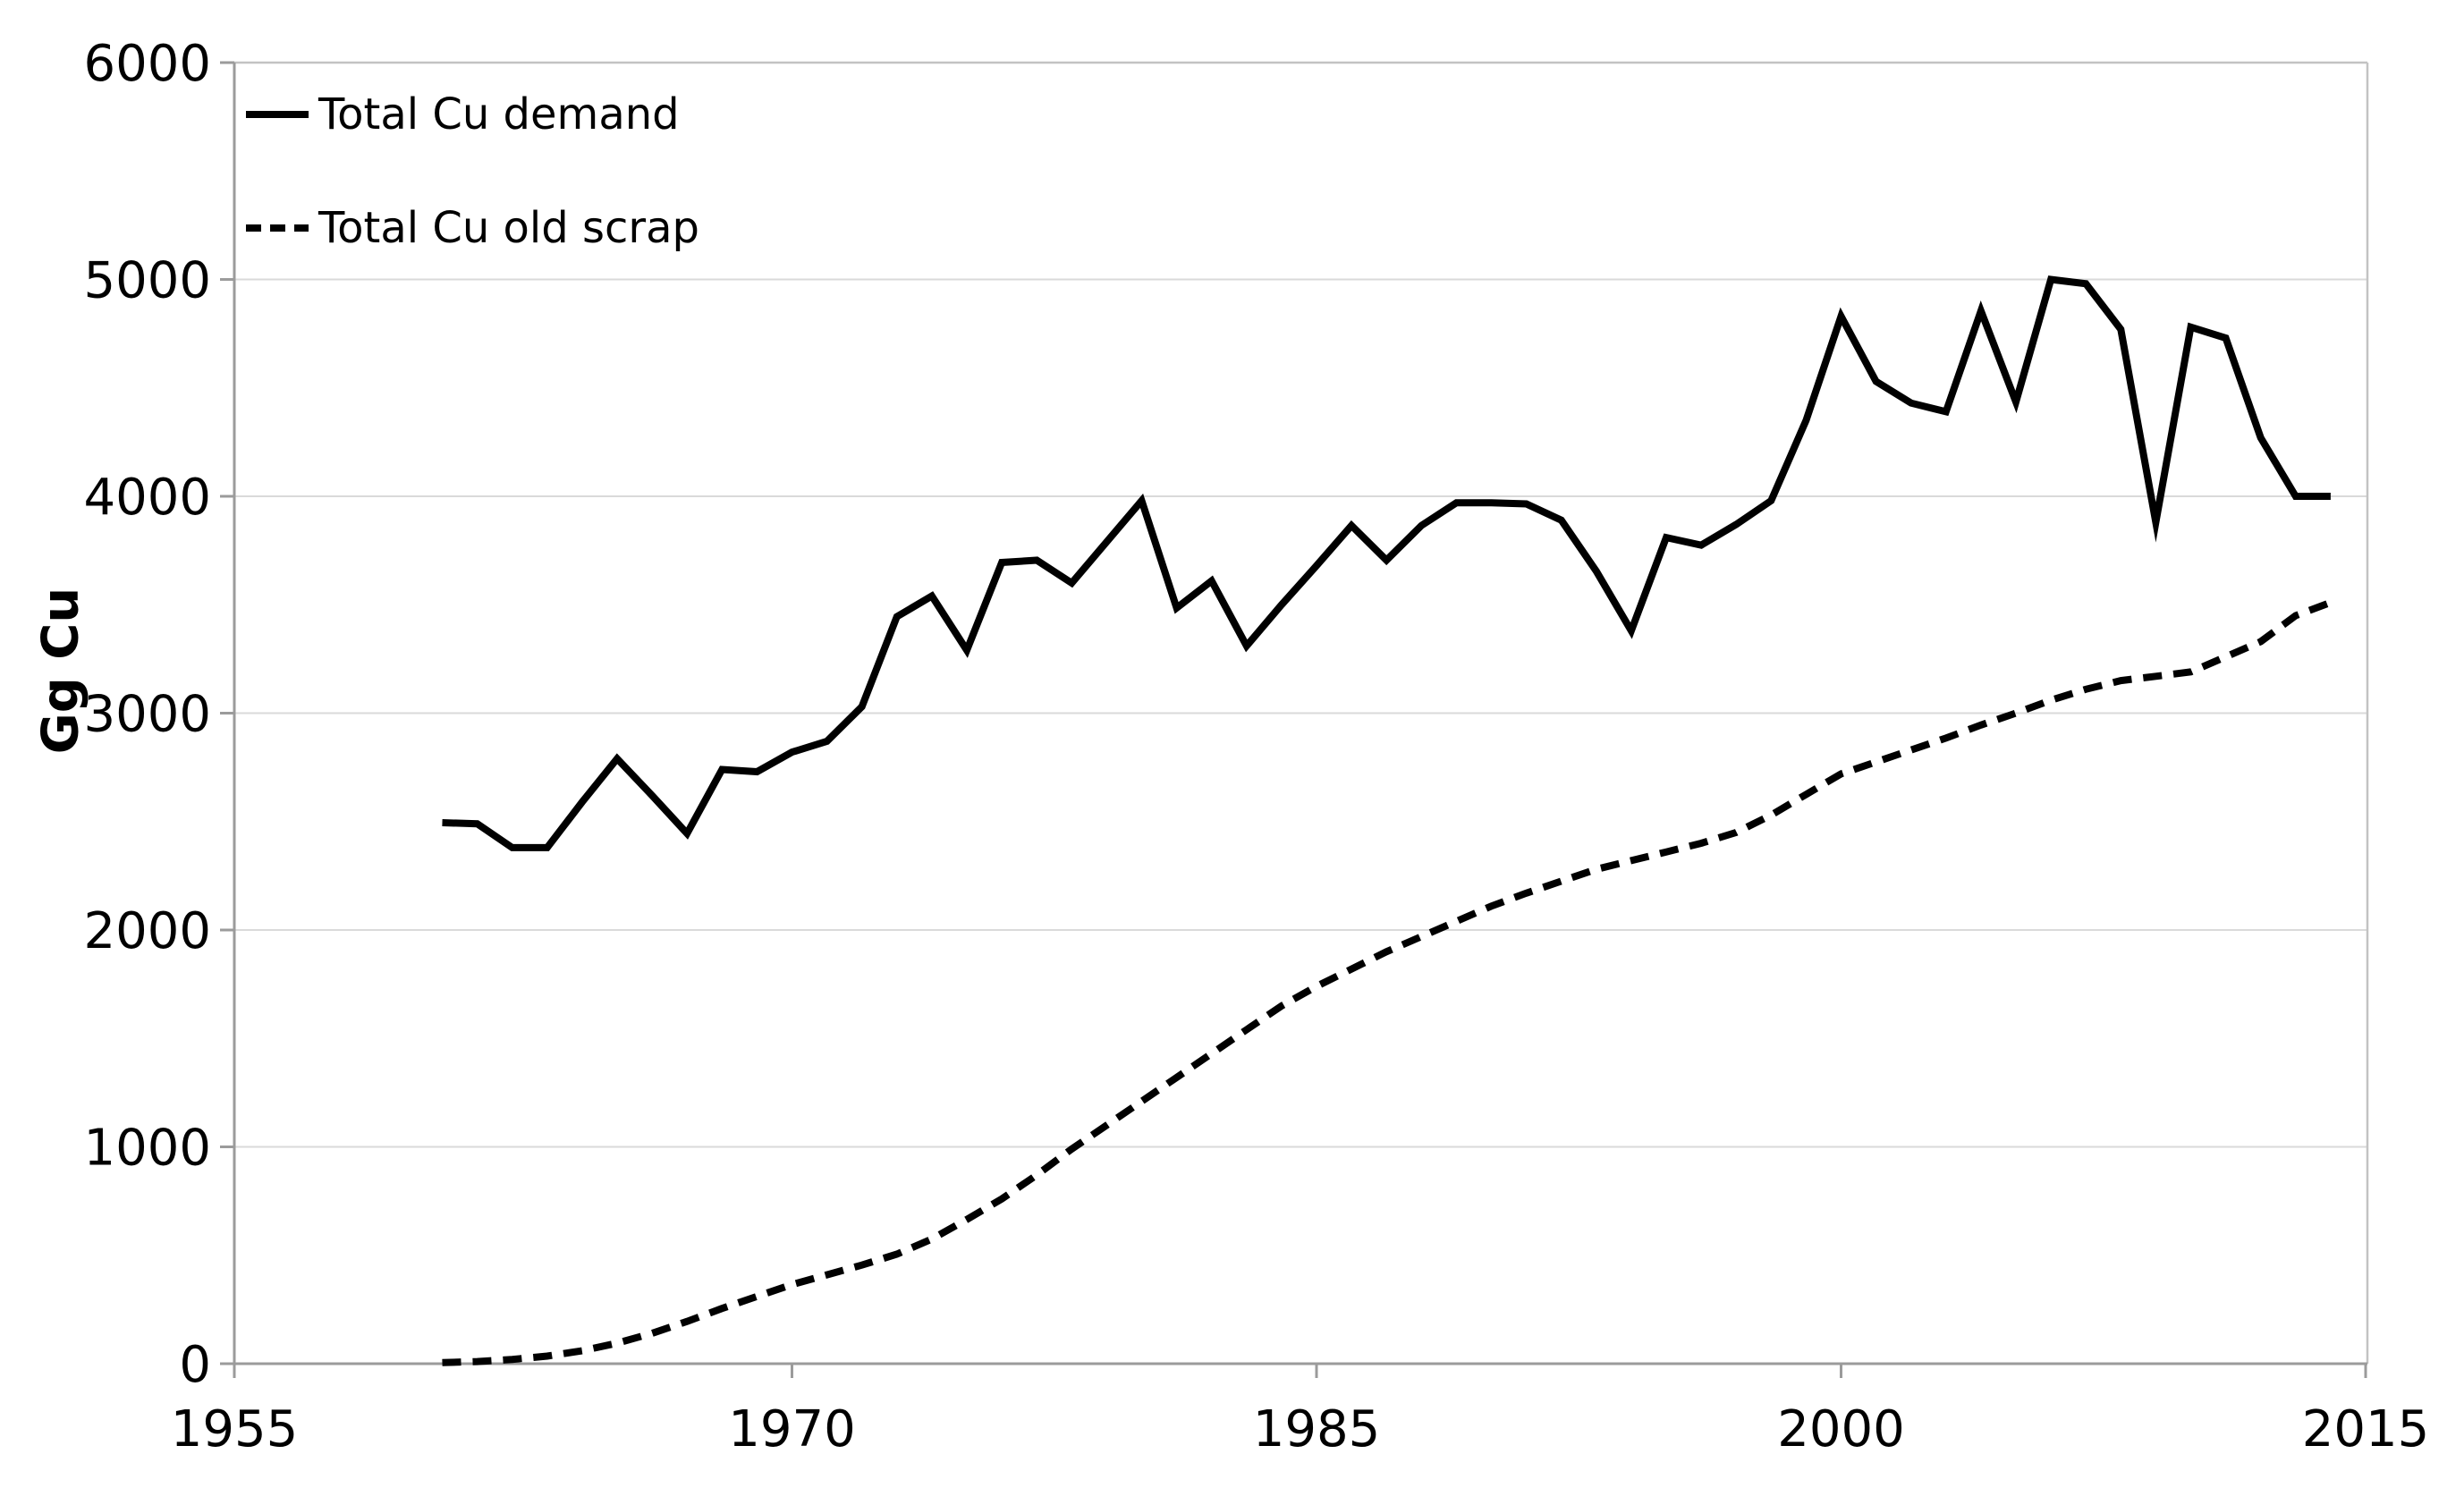  Describe the element at coordinates (508, 228) in the screenshot. I see `legend-label-total-cu-old-scrap: Total Cu old scrap` at that location.